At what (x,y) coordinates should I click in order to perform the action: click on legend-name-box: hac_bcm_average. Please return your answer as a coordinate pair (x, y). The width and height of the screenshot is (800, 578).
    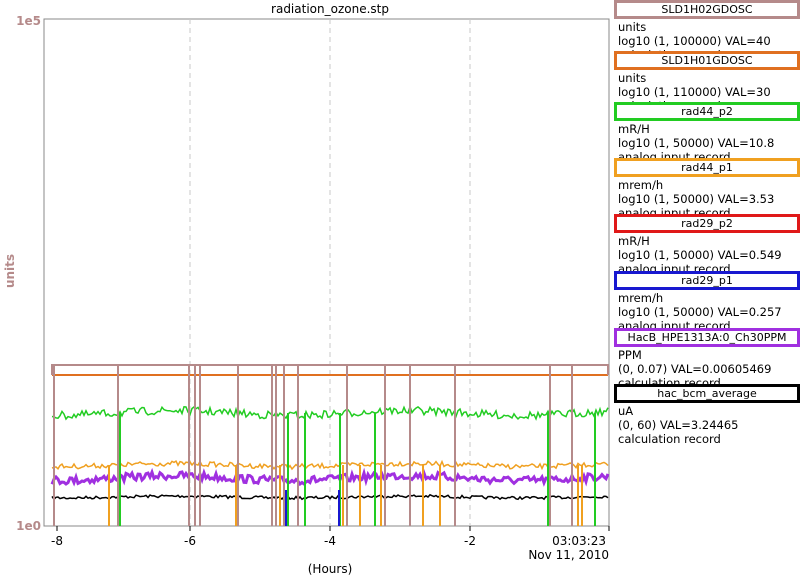
    Looking at the image, I should click on (707, 393).